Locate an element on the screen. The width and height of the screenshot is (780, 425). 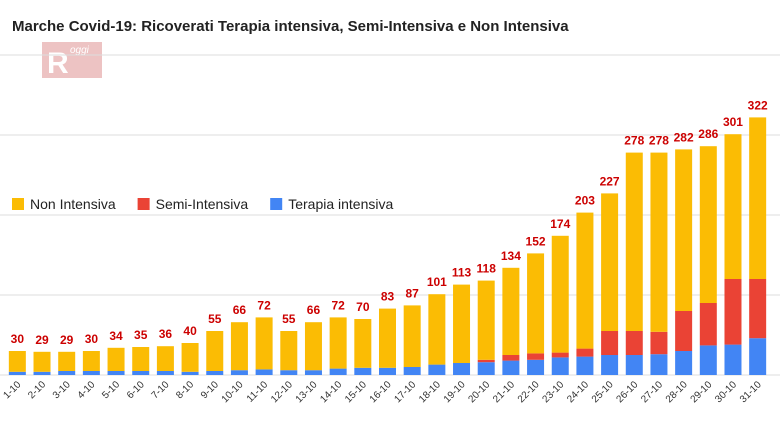
total-label: 83 is located at coordinates (388, 297).